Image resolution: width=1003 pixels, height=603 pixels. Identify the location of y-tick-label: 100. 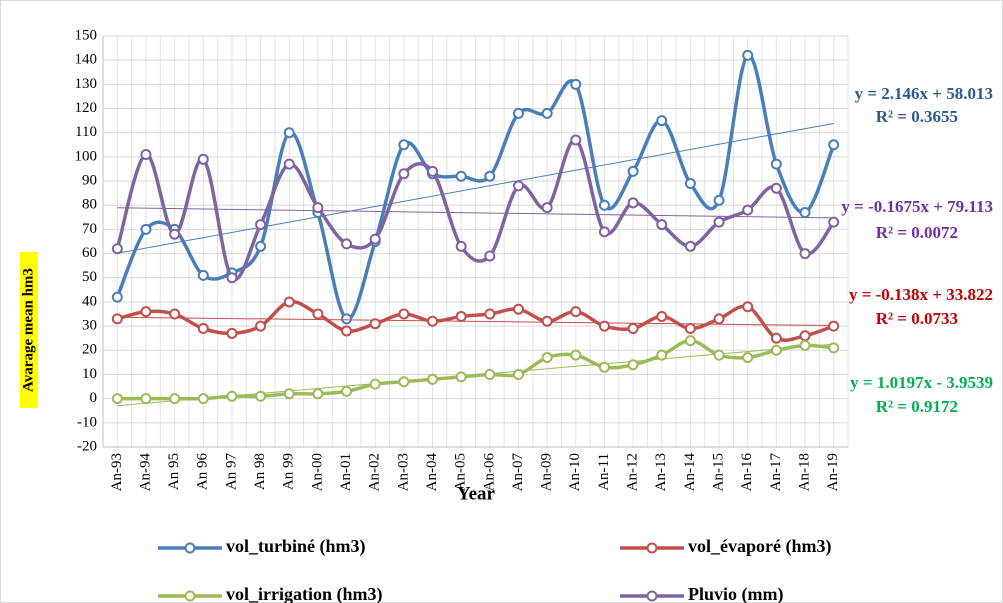
(86, 156).